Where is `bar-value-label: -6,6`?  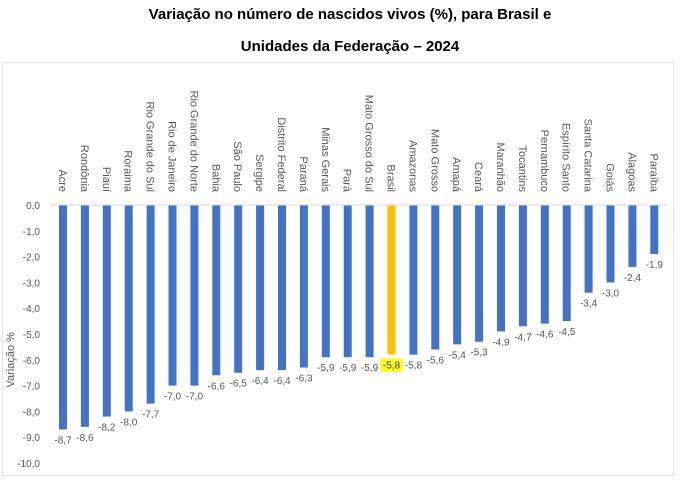
bar-value-label: -6,6 is located at coordinates (217, 386).